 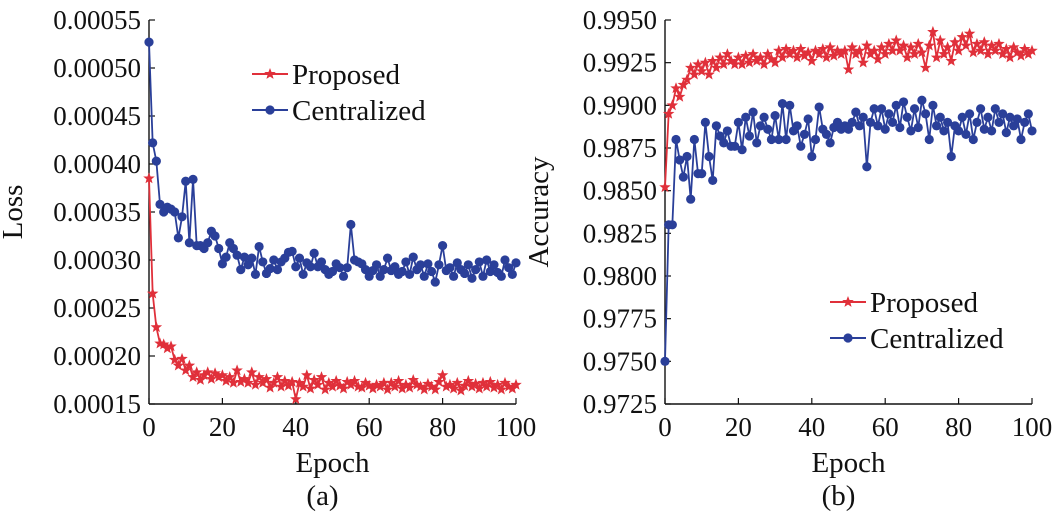 What do you see at coordinates (369, 427) in the screenshot?
I see `x-tick-label: 60` at bounding box center [369, 427].